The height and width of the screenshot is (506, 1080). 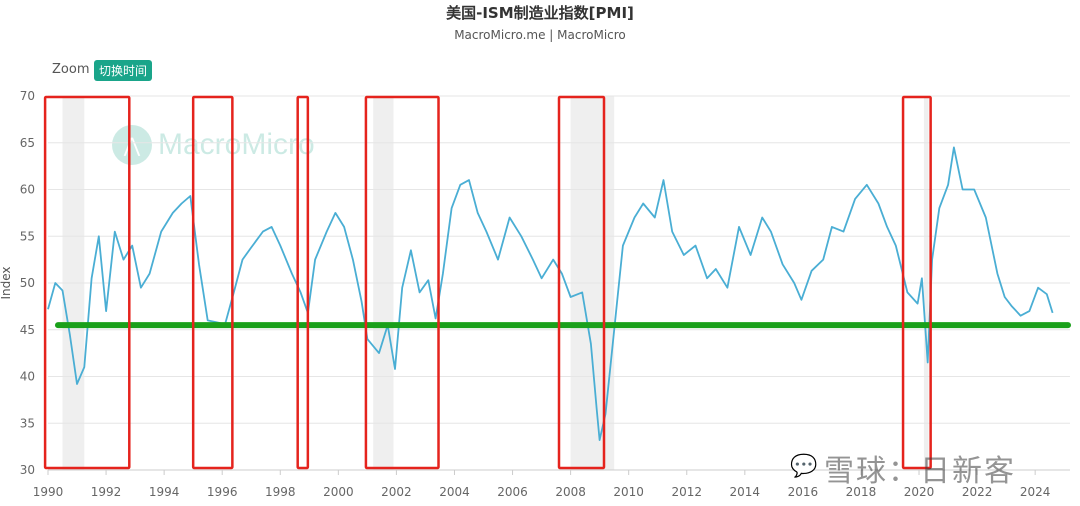 What do you see at coordinates (71, 69) in the screenshot?
I see `zoom-label: Zoom` at bounding box center [71, 69].